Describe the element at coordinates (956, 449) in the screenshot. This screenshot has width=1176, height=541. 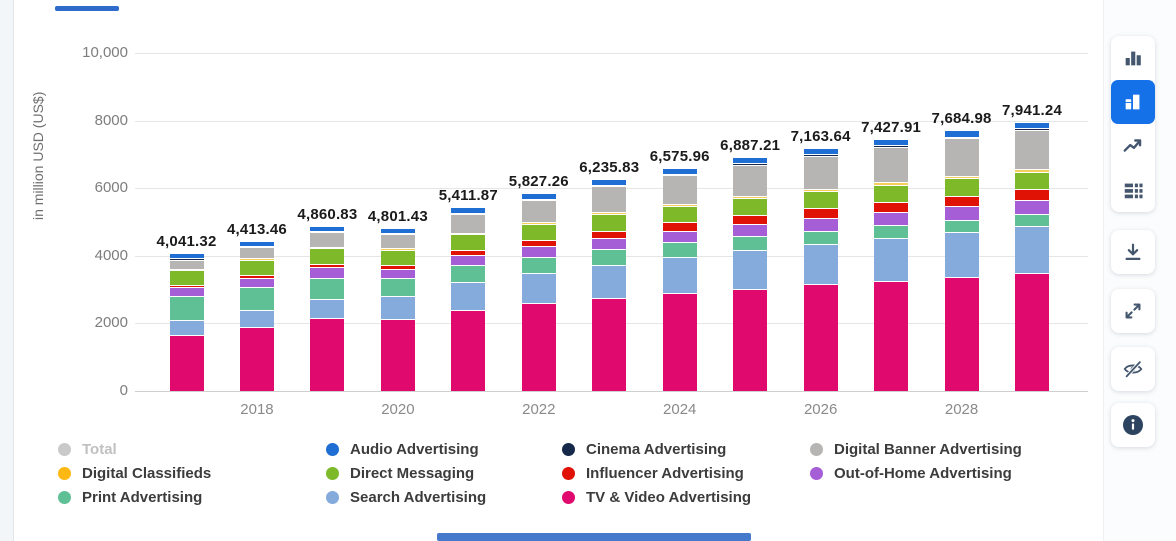
I see `legend-item-digital-banner-advertising: Digital Banner Advertising` at that location.